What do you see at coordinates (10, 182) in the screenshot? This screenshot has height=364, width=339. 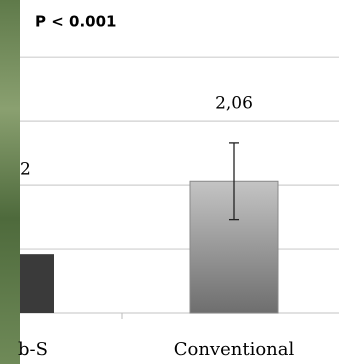 I see `background-photo-strip` at bounding box center [10, 182].